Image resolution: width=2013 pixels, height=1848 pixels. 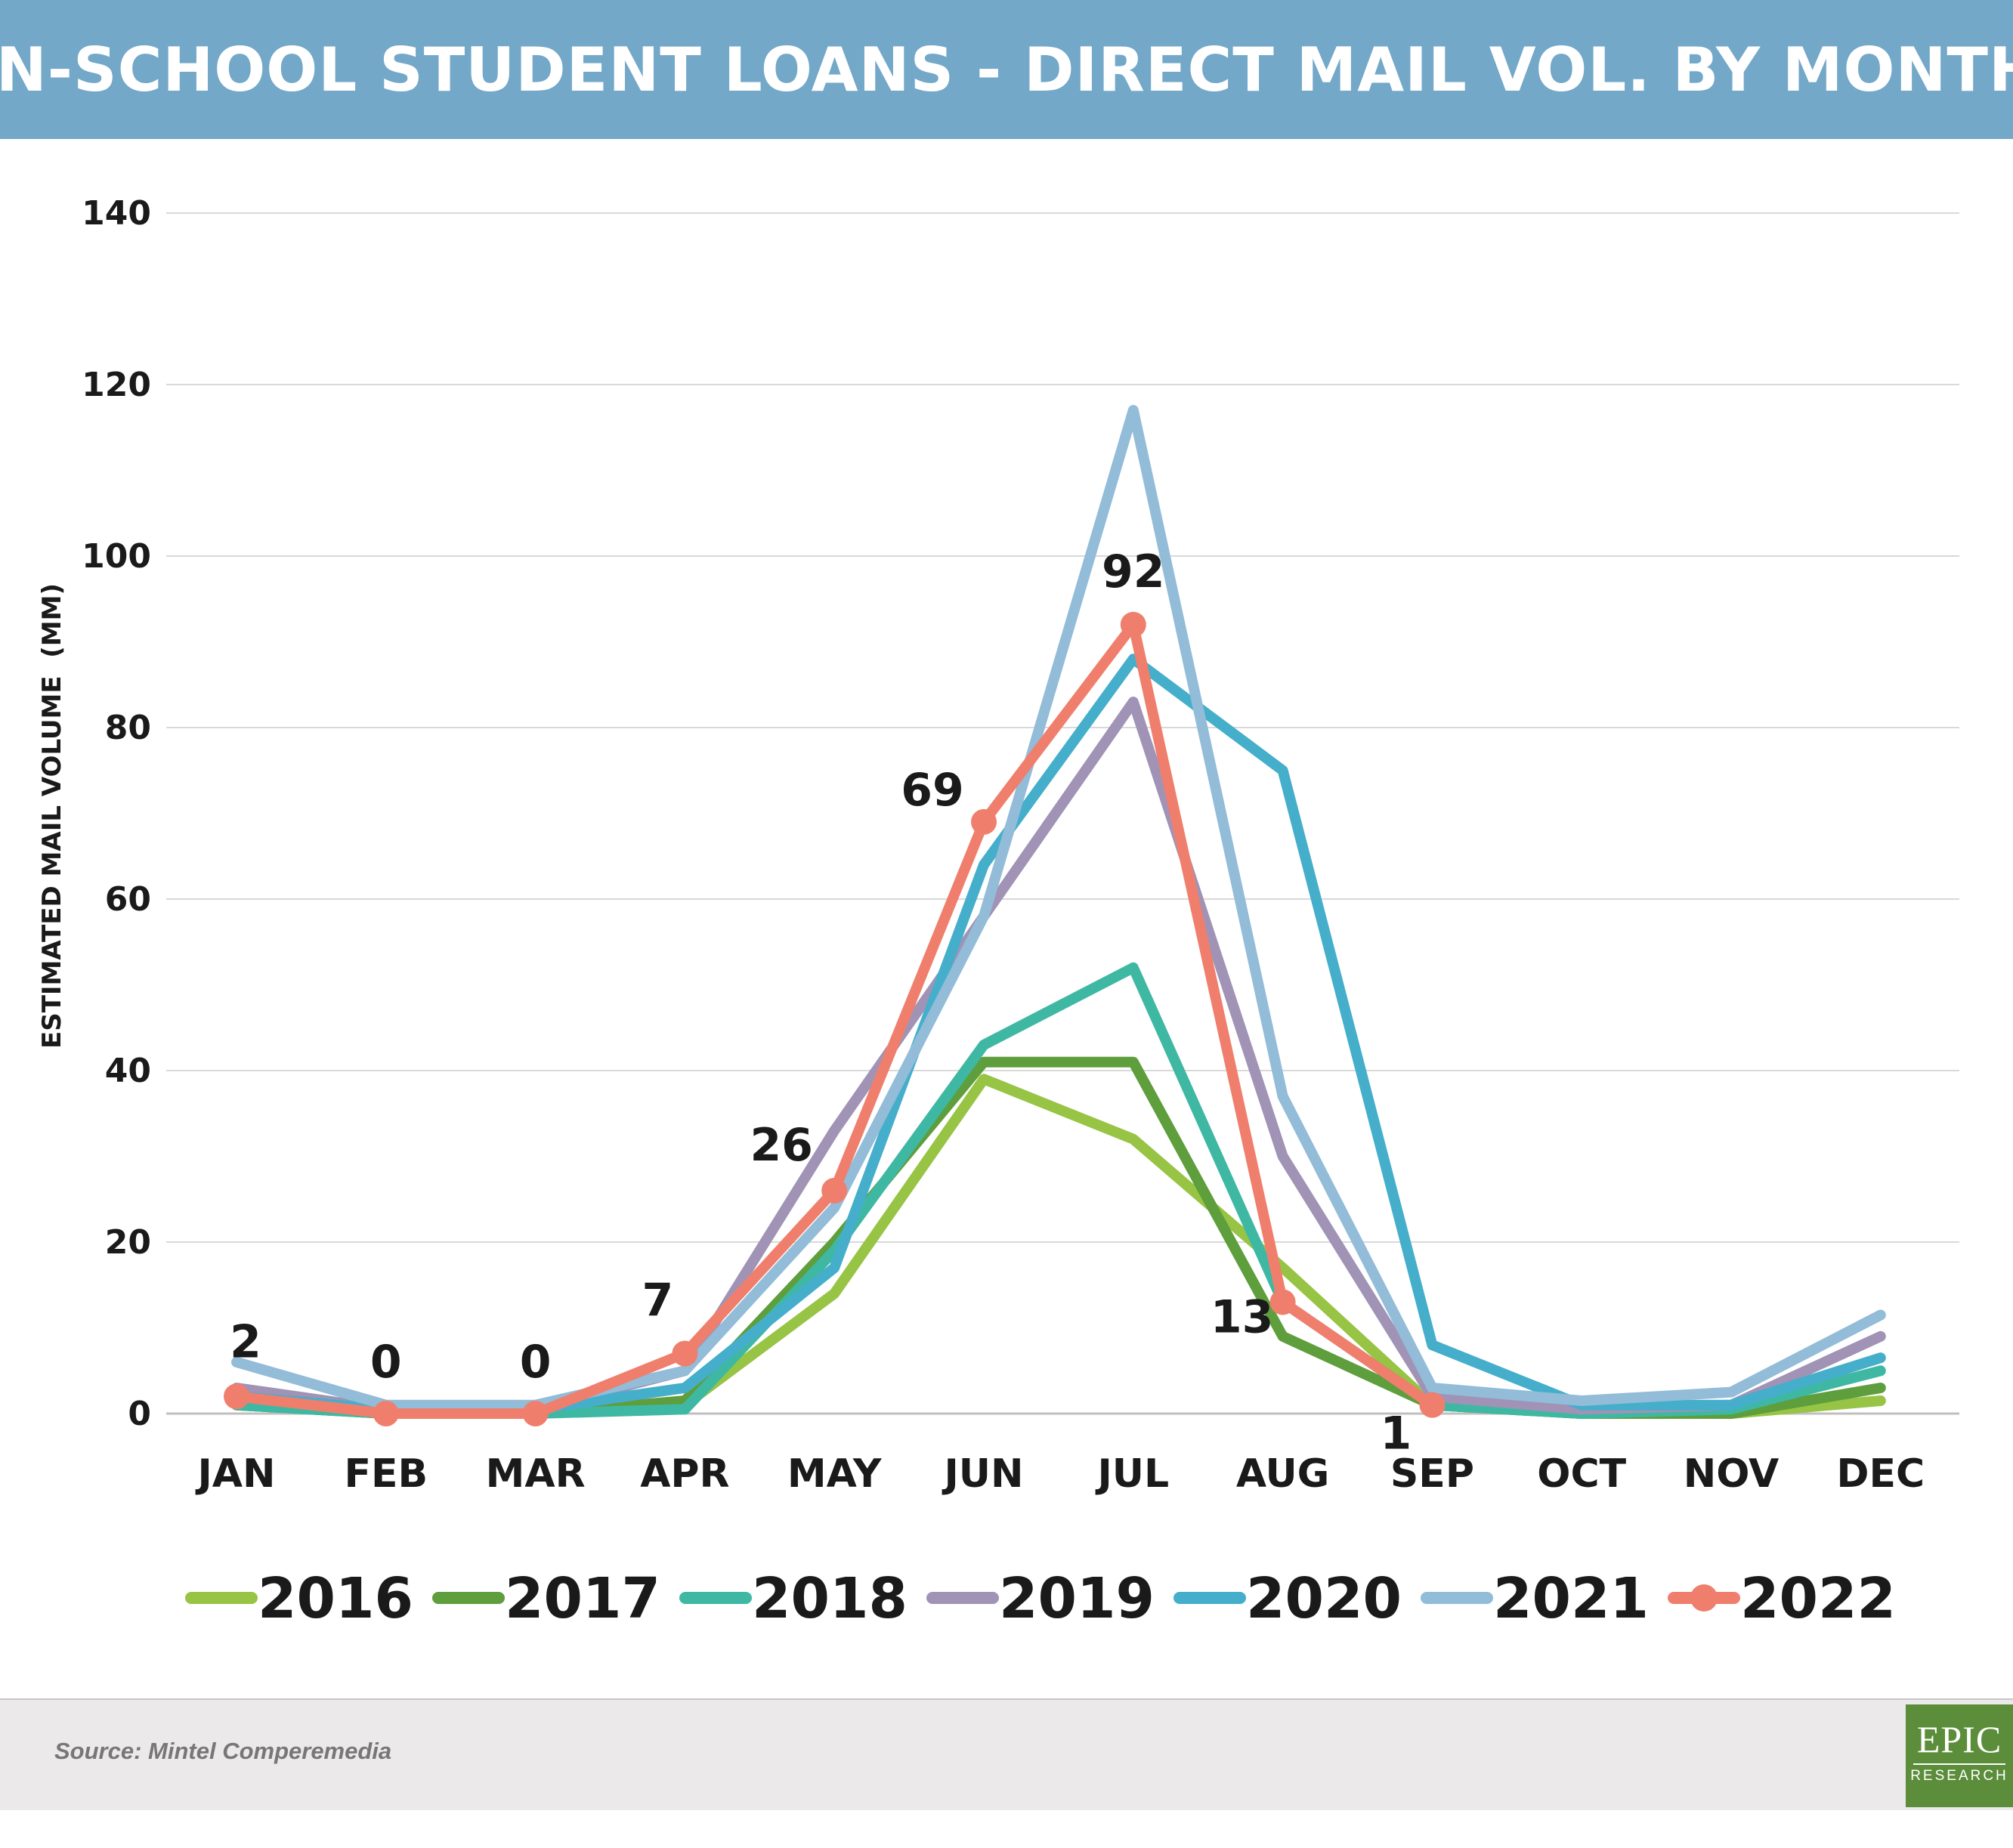 What do you see at coordinates (116, 385) in the screenshot?
I see `y-tick-label: 120` at bounding box center [116, 385].